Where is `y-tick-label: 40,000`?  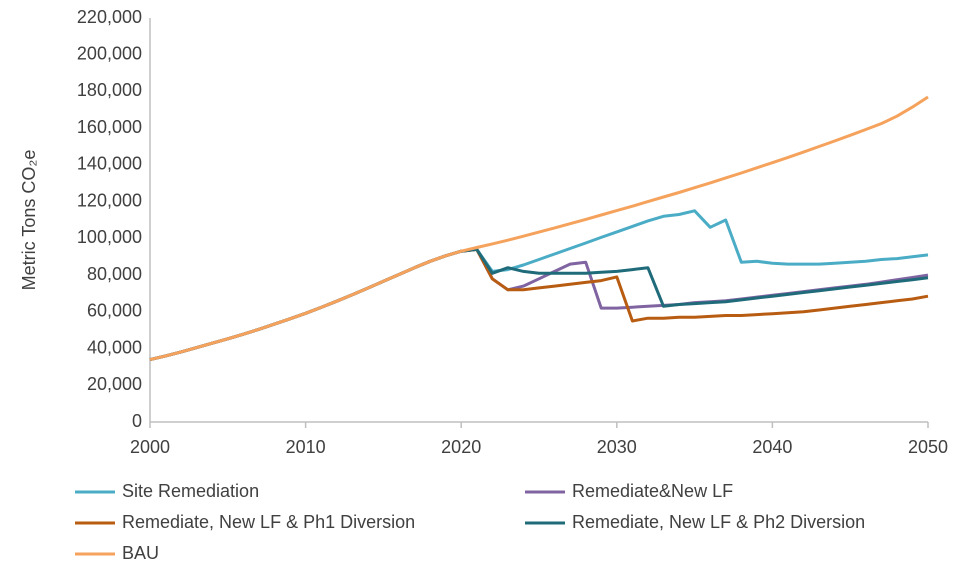 y-tick-label: 40,000 is located at coordinates (114, 347).